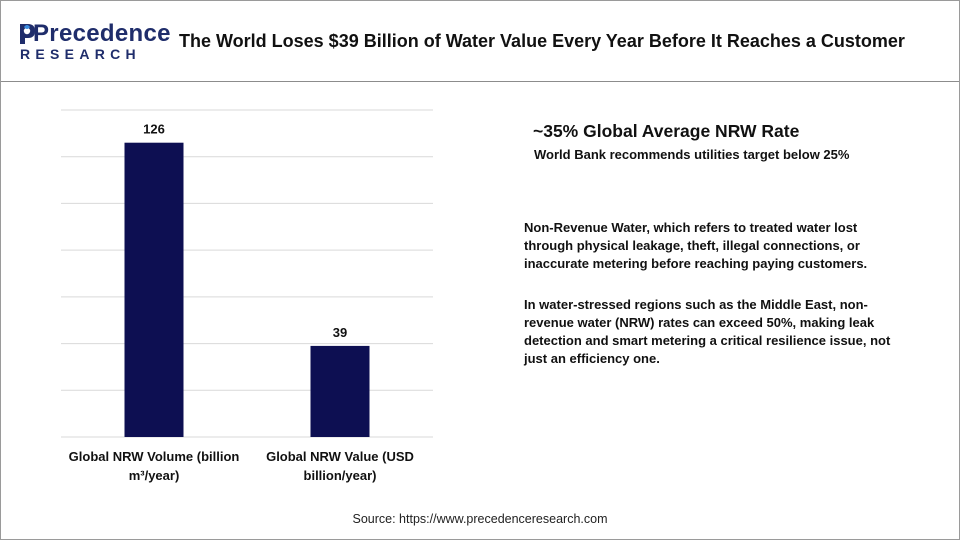  What do you see at coordinates (80, 54) in the screenshot?
I see `logo-subtitle: RESEARCH` at bounding box center [80, 54].